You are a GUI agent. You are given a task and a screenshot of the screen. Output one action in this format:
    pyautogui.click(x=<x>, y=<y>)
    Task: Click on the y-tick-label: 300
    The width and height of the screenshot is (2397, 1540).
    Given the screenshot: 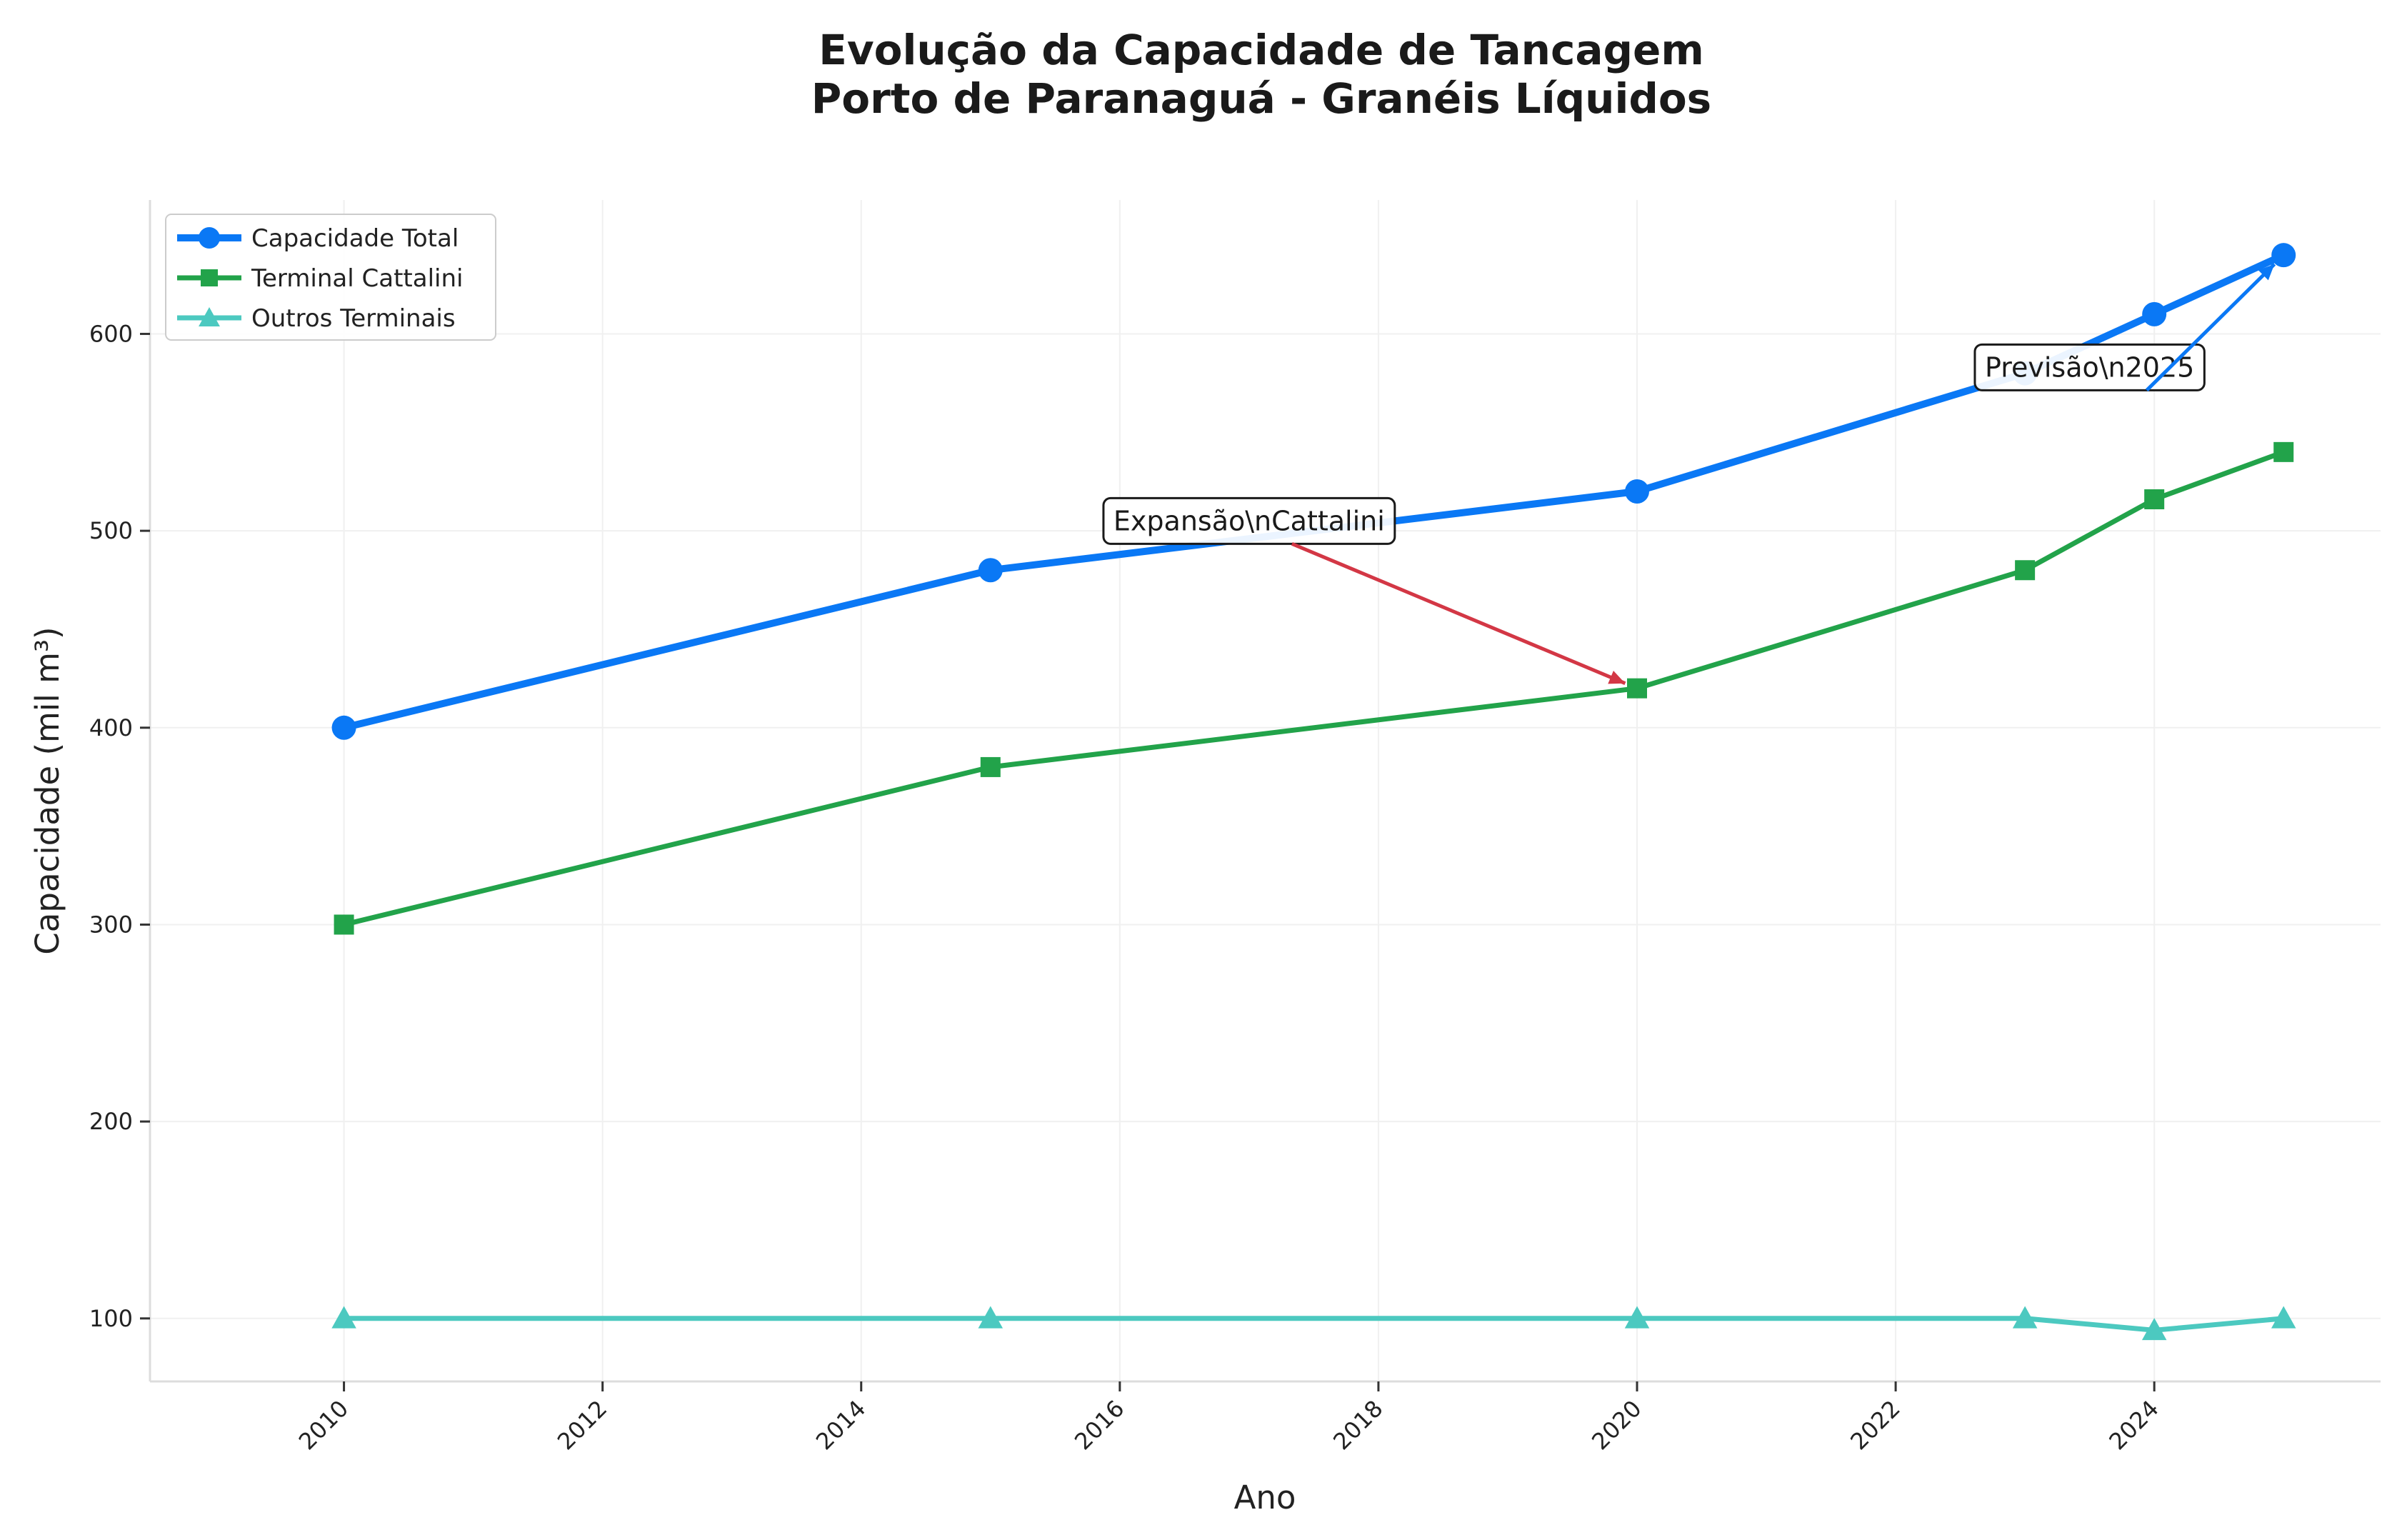 What is the action you would take?
    pyautogui.click(x=111, y=924)
    